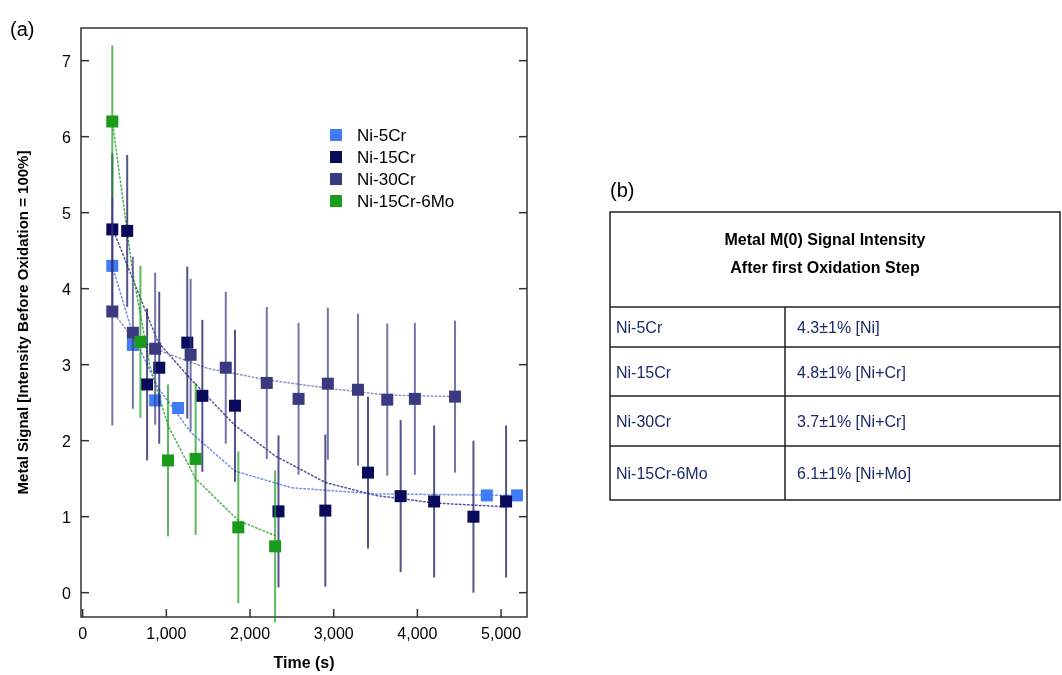  I want to click on y-tick-label: 1, so click(67, 517).